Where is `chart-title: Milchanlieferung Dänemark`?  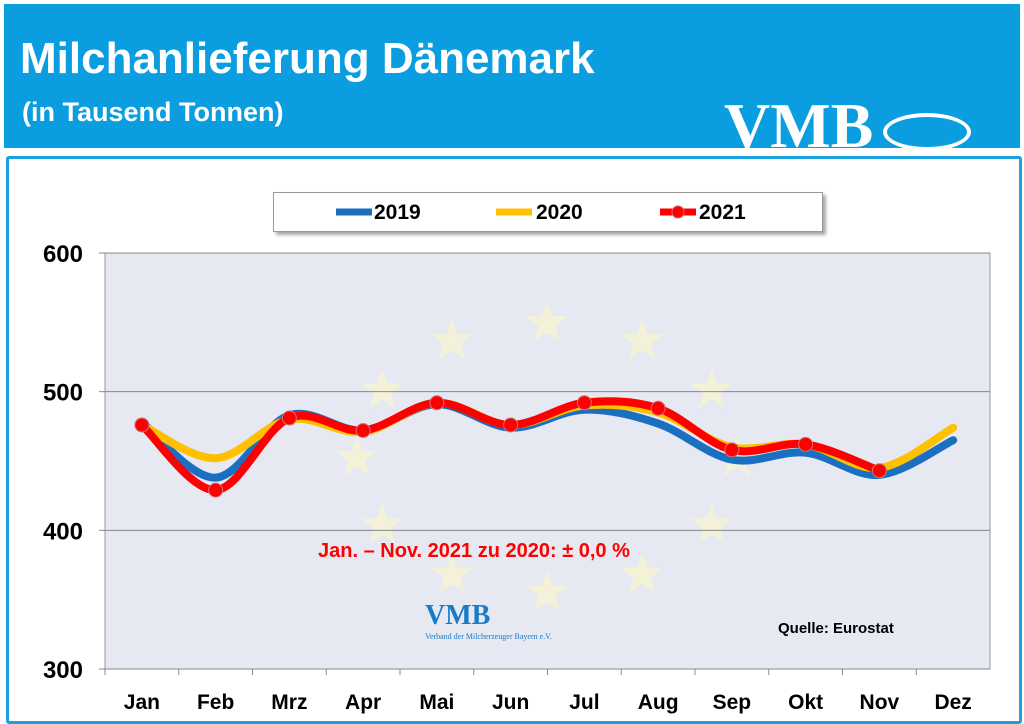 chart-title: Milchanlieferung Dänemark is located at coordinates (307, 58).